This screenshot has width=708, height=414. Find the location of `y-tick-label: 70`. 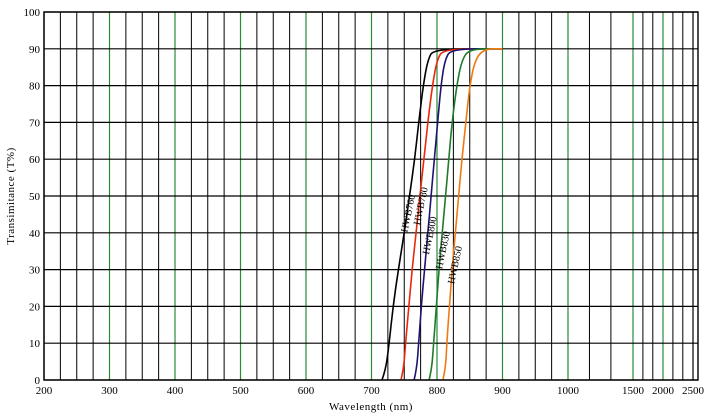

y-tick-label: 70 is located at coordinates (35, 123).